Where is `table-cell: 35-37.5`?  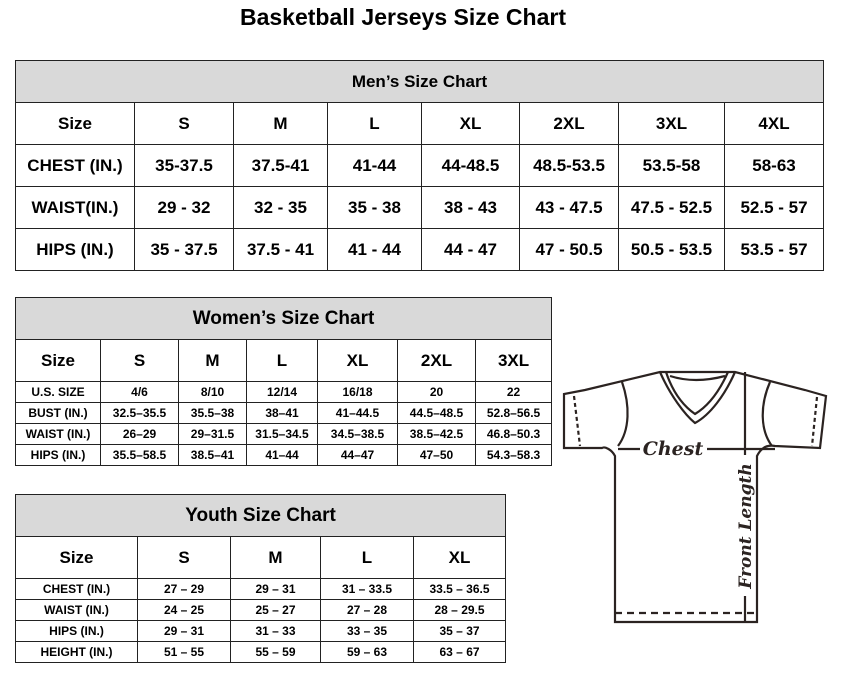
table-cell: 35-37.5 is located at coordinates (184, 165).